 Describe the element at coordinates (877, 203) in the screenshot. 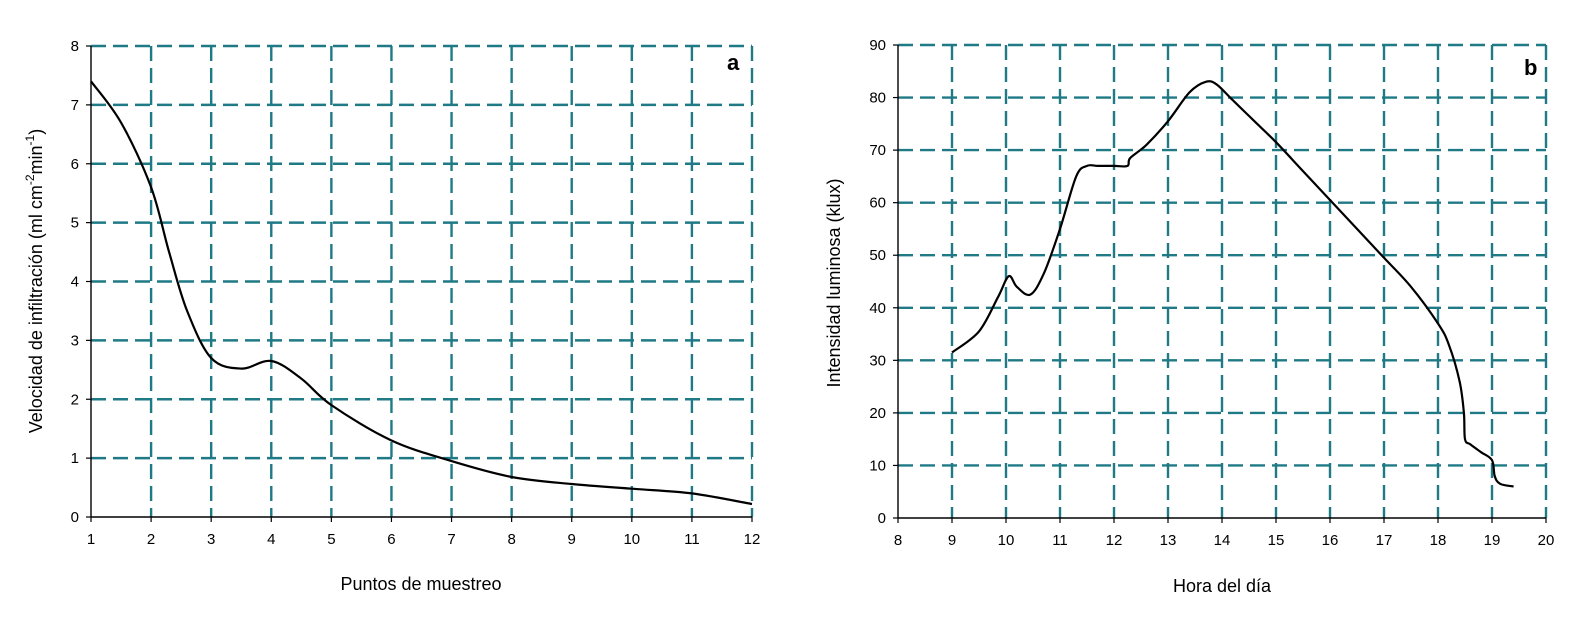

I see `chart-b-y-tick-label: 60` at that location.